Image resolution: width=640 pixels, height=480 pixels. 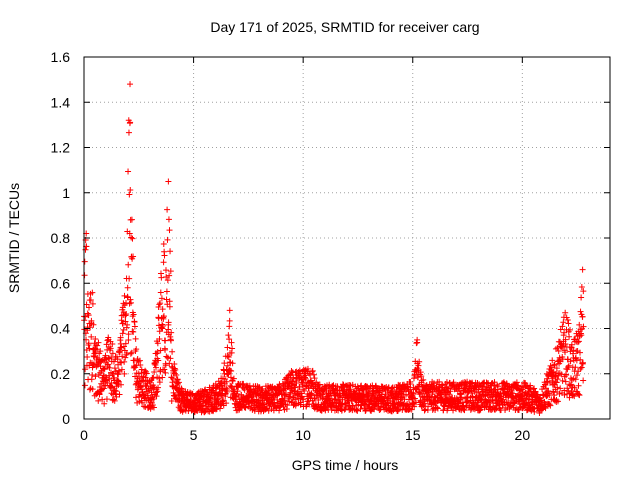 What do you see at coordinates (61, 283) in the screenshot?
I see `y-tick-label: 0.6` at bounding box center [61, 283].